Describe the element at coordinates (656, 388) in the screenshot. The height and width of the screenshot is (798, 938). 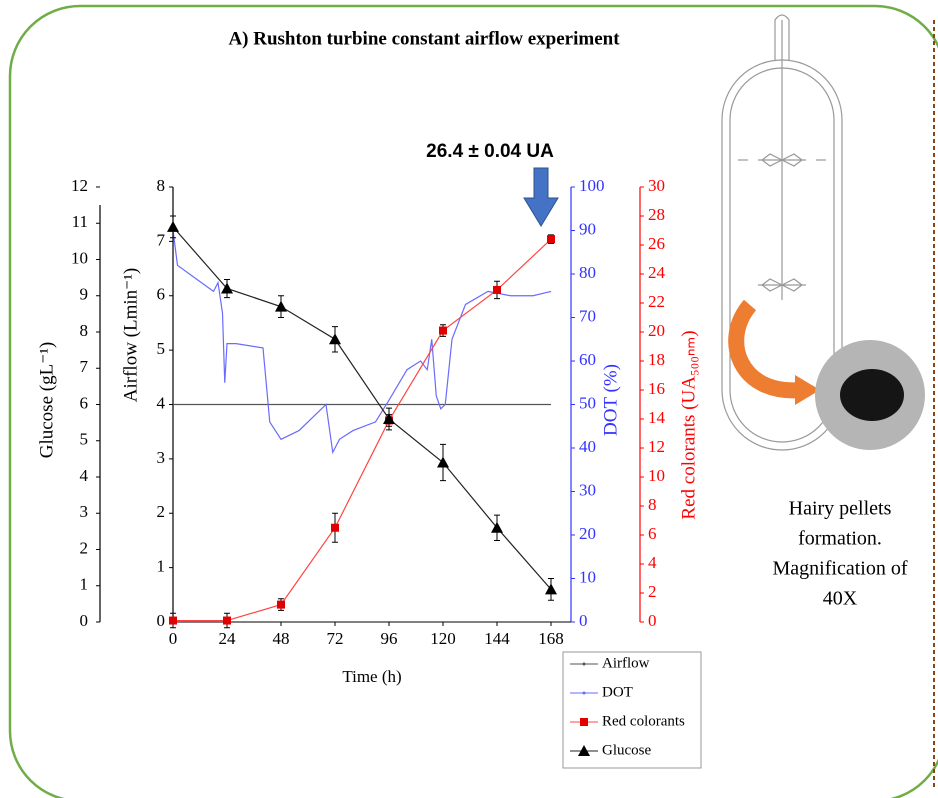
I see `y-tick-label: 16` at that location.